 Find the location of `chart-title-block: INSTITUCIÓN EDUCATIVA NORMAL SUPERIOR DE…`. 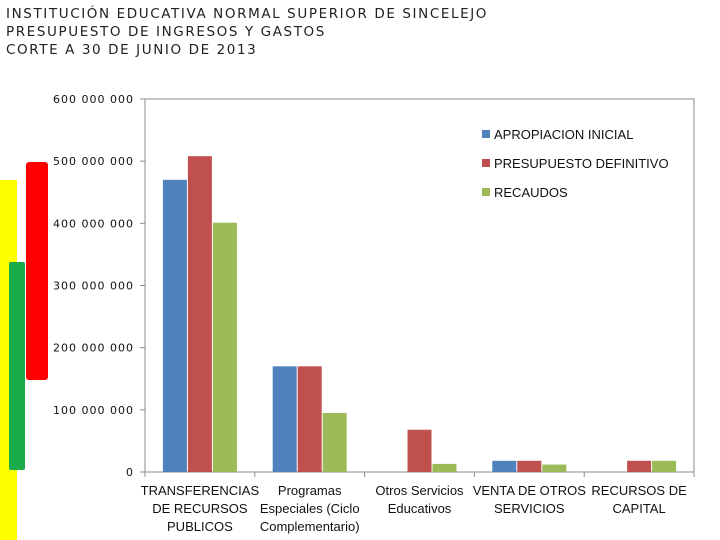

chart-title-block: INSTITUCIÓN EDUCATIVA NORMAL SUPERIOR DE… is located at coordinates (247, 32).